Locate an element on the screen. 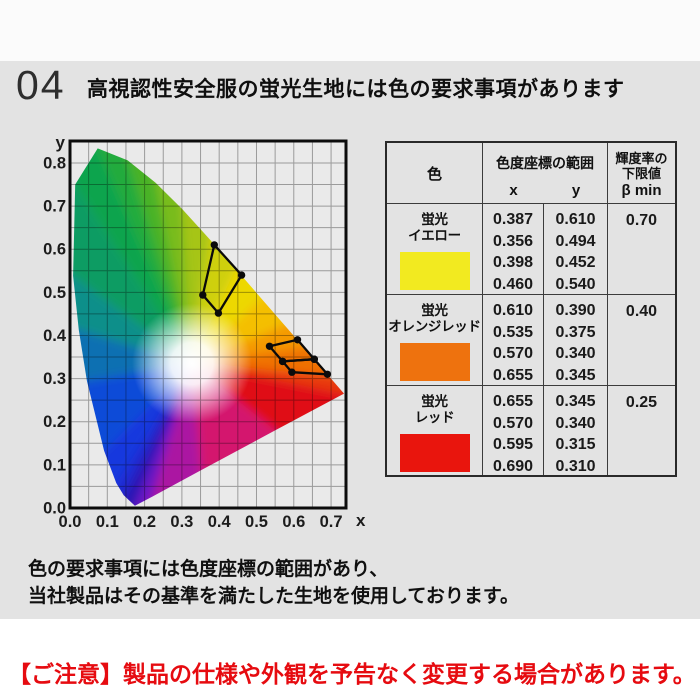 The image size is (700, 700). y-tick-label: 0.7 is located at coordinates (54, 207).